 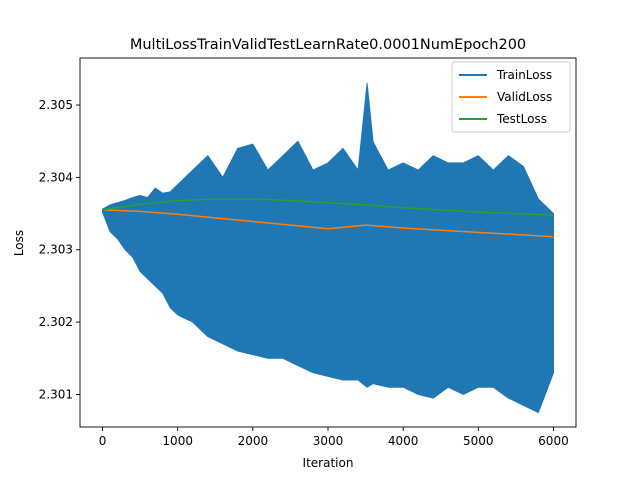 What do you see at coordinates (403, 441) in the screenshot?
I see `x-tick-label: 4000` at bounding box center [403, 441].